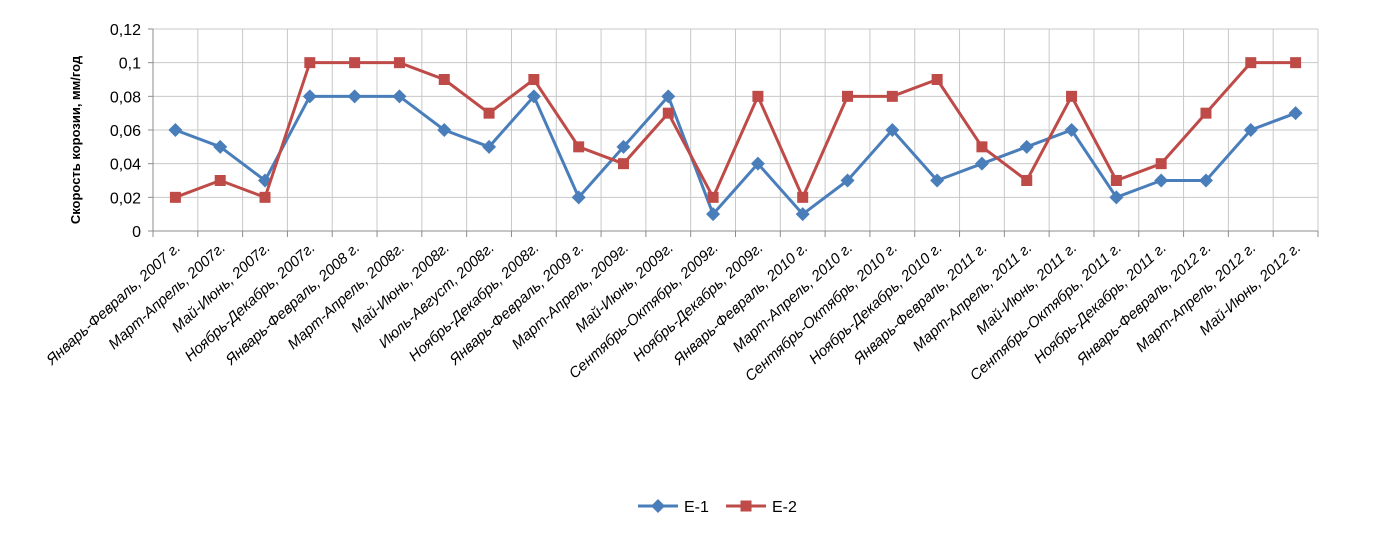  I want to click on legend: Е-1 Е-2, so click(717, 507).